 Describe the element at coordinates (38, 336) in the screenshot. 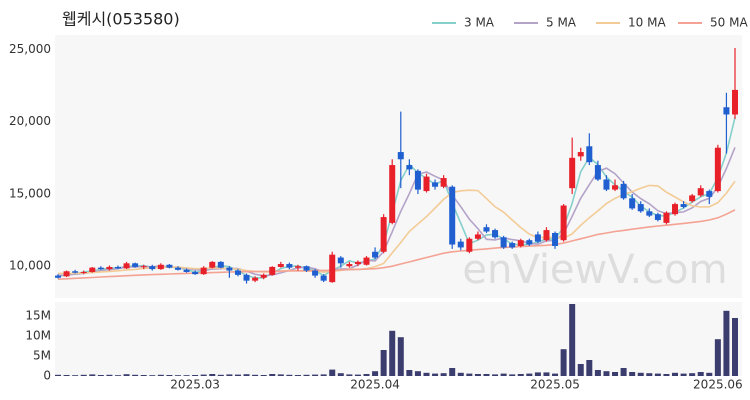

I see `volume-tick-label: 10M` at that location.